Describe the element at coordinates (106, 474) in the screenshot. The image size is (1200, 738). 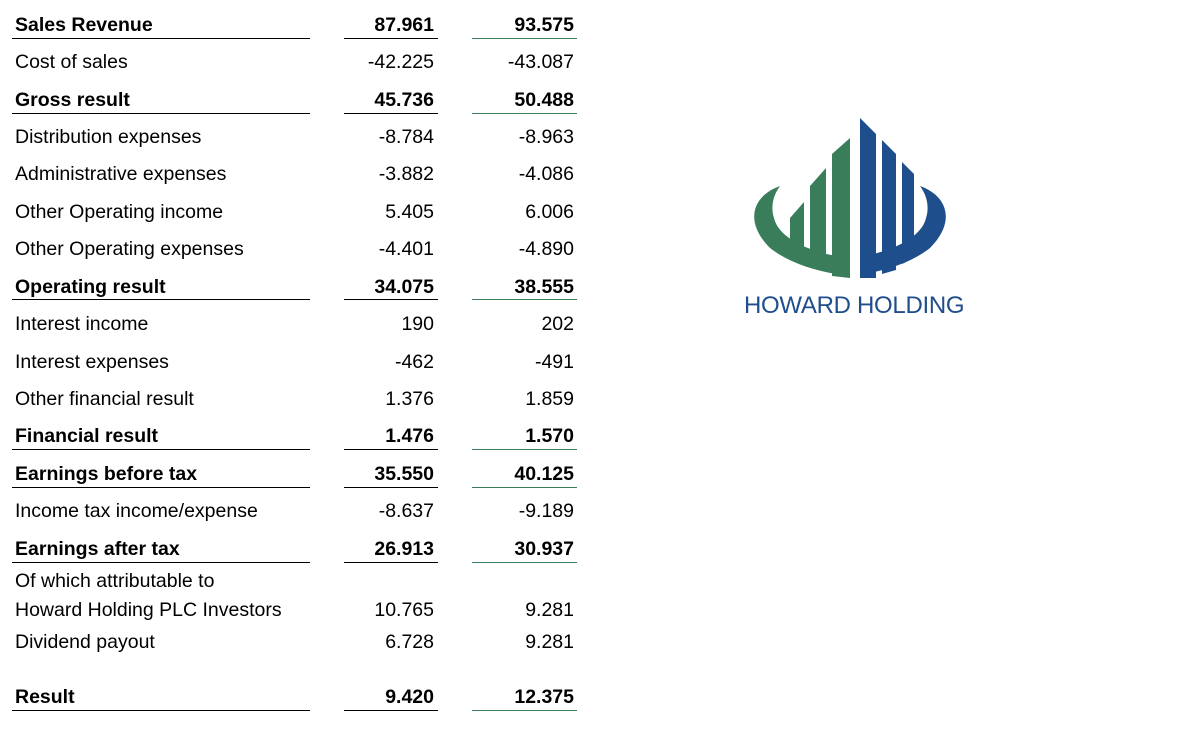
I see `row-label: Earnings before tax` at that location.